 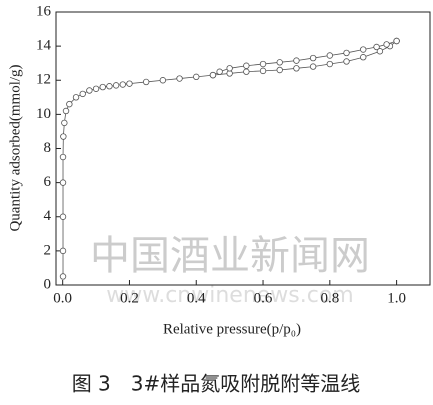 What do you see at coordinates (44, 46) in the screenshot?
I see `y-tick-label: 14` at bounding box center [44, 46].